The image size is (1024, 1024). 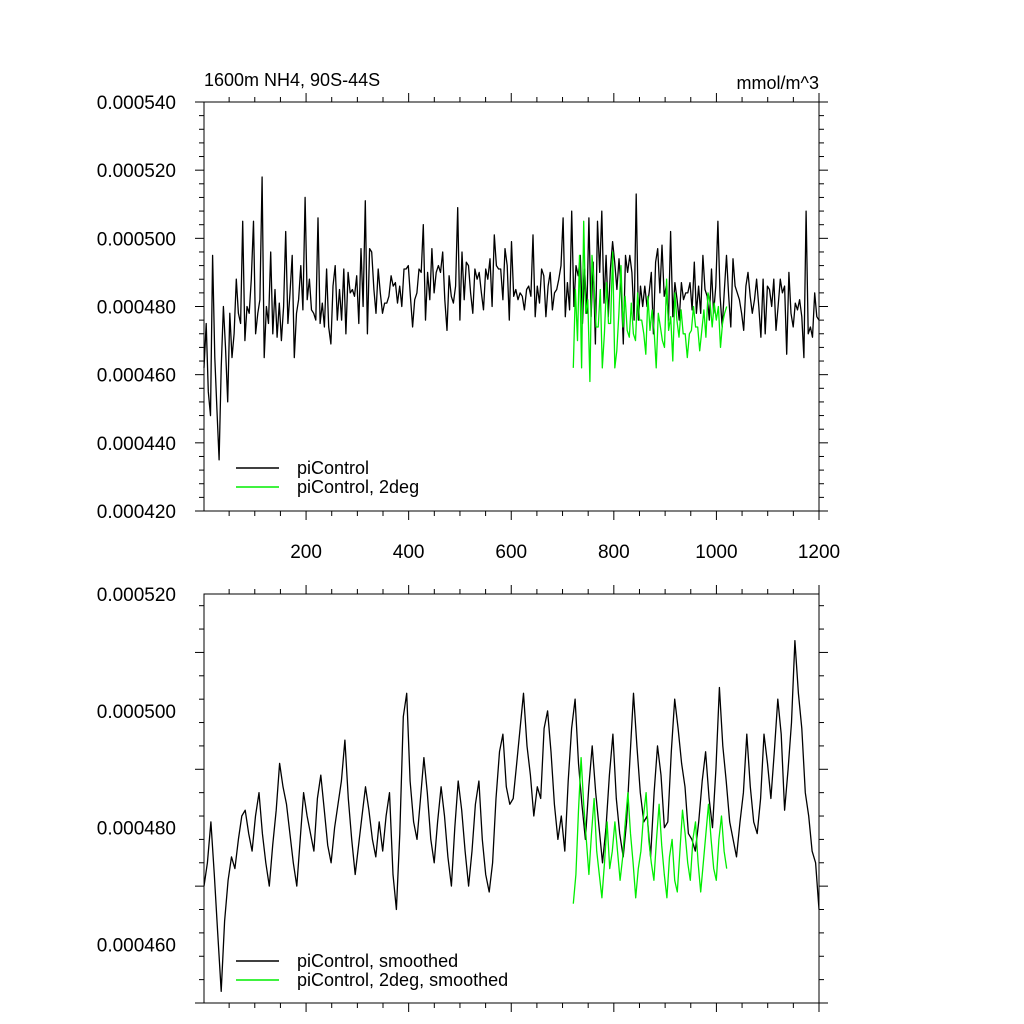 What do you see at coordinates (136, 512) in the screenshot?
I see `y-tick-label: 0.000420` at bounding box center [136, 512].